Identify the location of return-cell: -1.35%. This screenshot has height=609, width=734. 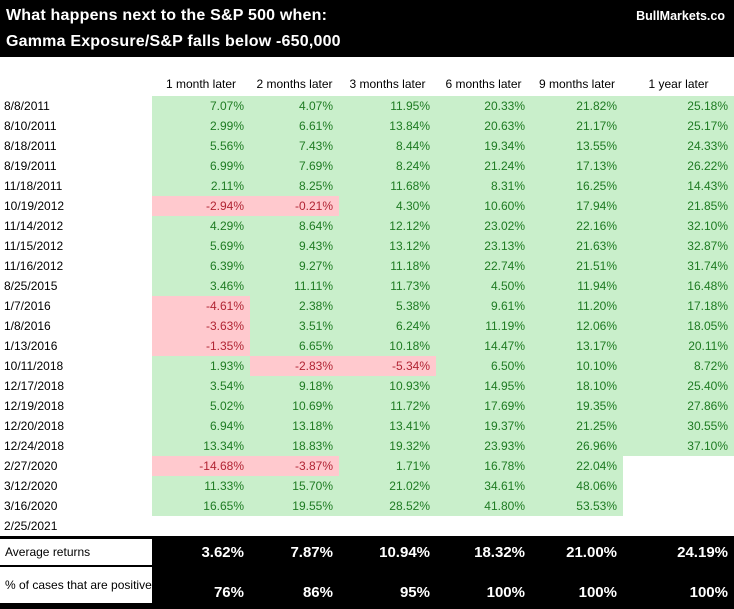
(201, 346).